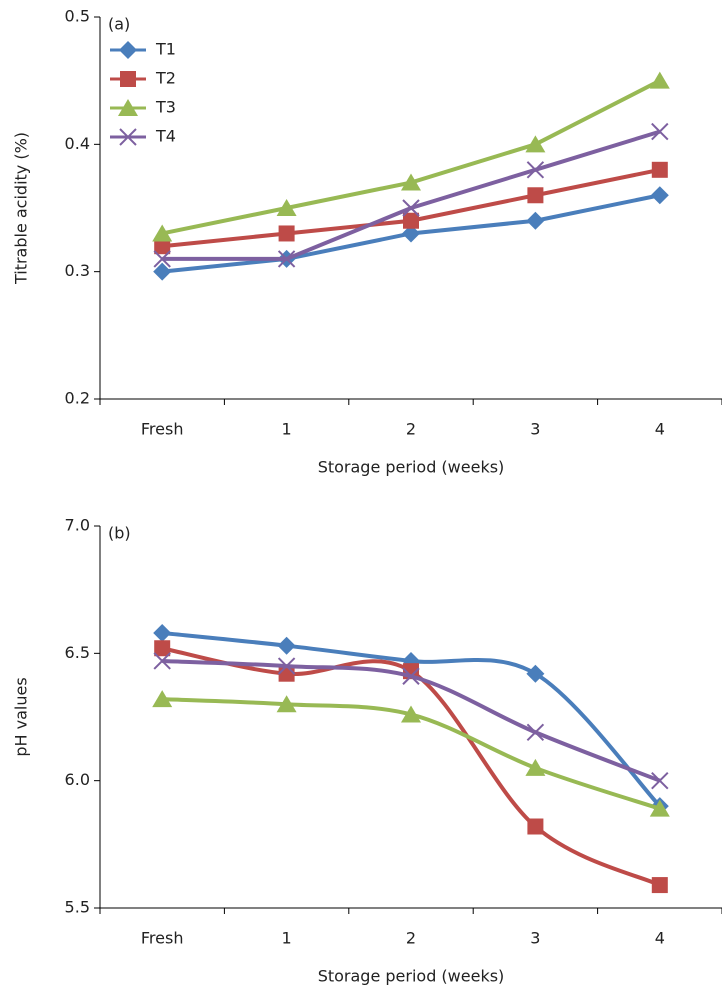 The height and width of the screenshot is (992, 722). I want to click on y-tick-label: 0.3, so click(77, 270).